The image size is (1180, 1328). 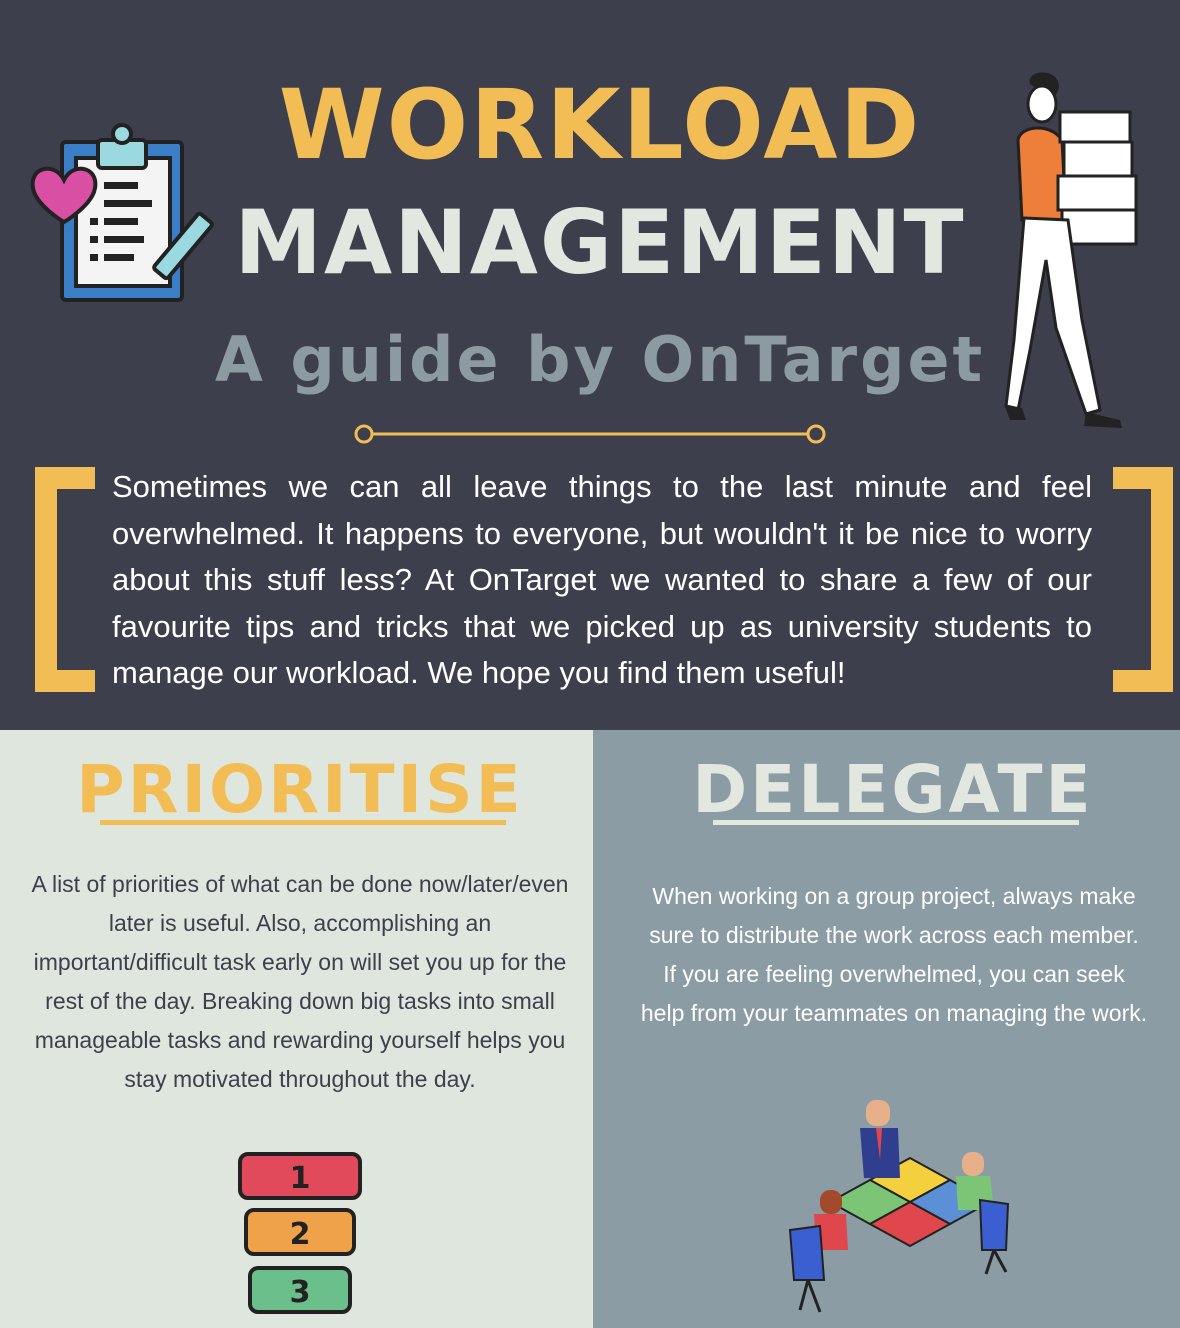 I want to click on delegate-heading: DELEGATE, so click(x=893, y=789).